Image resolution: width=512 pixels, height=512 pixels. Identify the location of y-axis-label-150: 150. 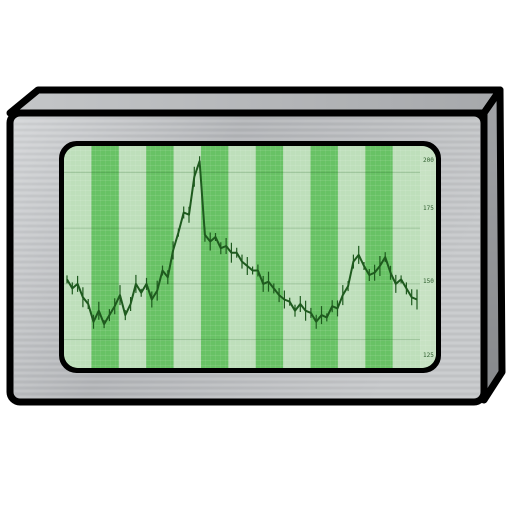
(428, 281).